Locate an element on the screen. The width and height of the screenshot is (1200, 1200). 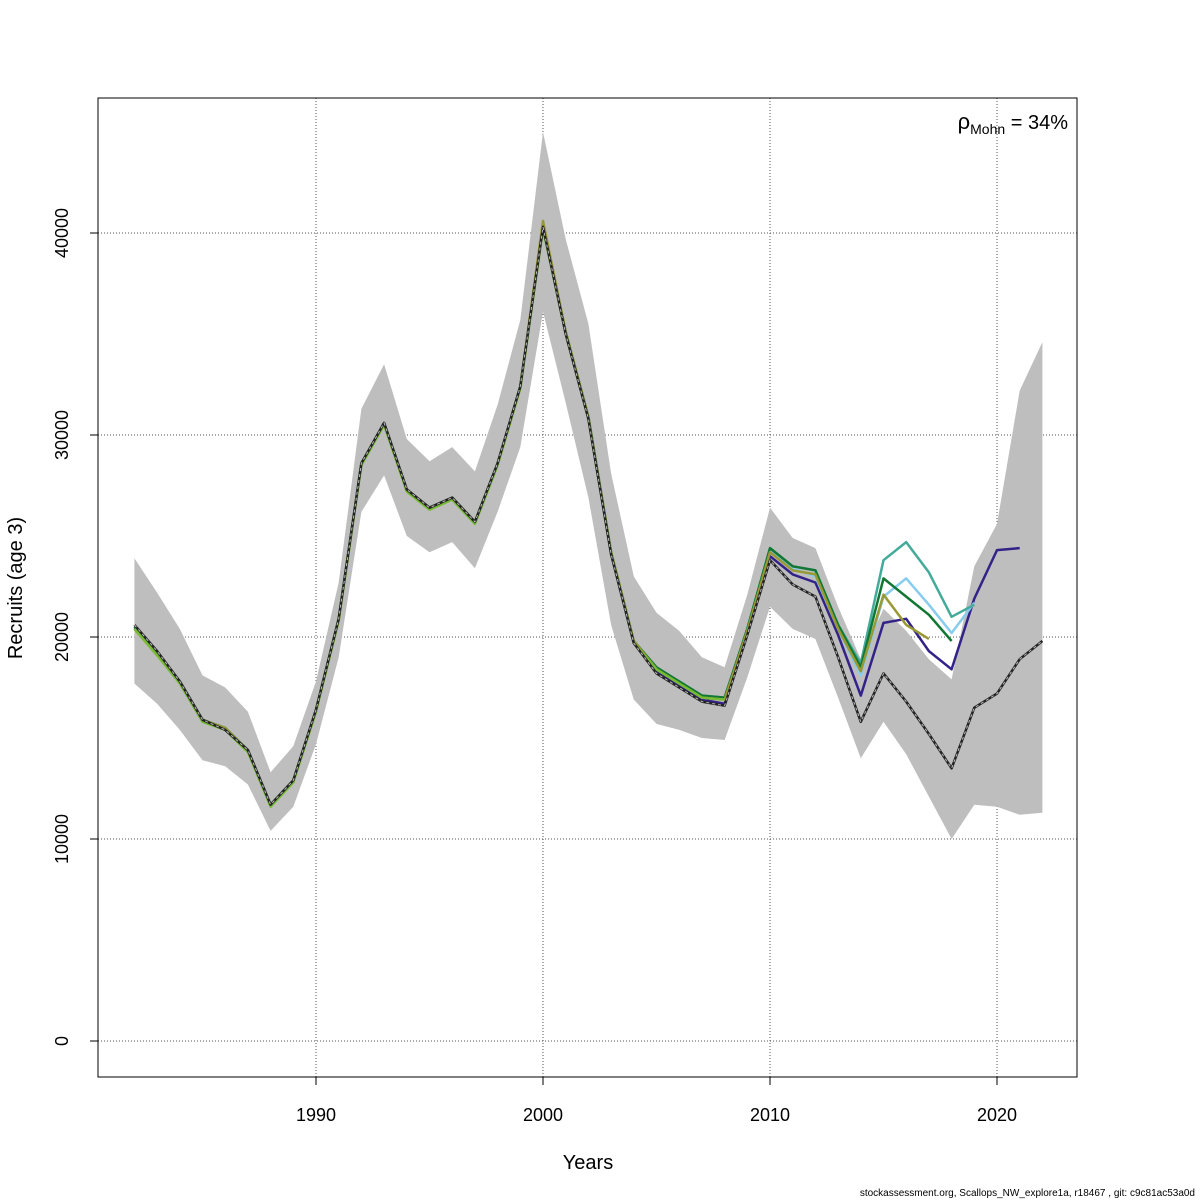
y-tick-label: 10000 is located at coordinates (62, 839).